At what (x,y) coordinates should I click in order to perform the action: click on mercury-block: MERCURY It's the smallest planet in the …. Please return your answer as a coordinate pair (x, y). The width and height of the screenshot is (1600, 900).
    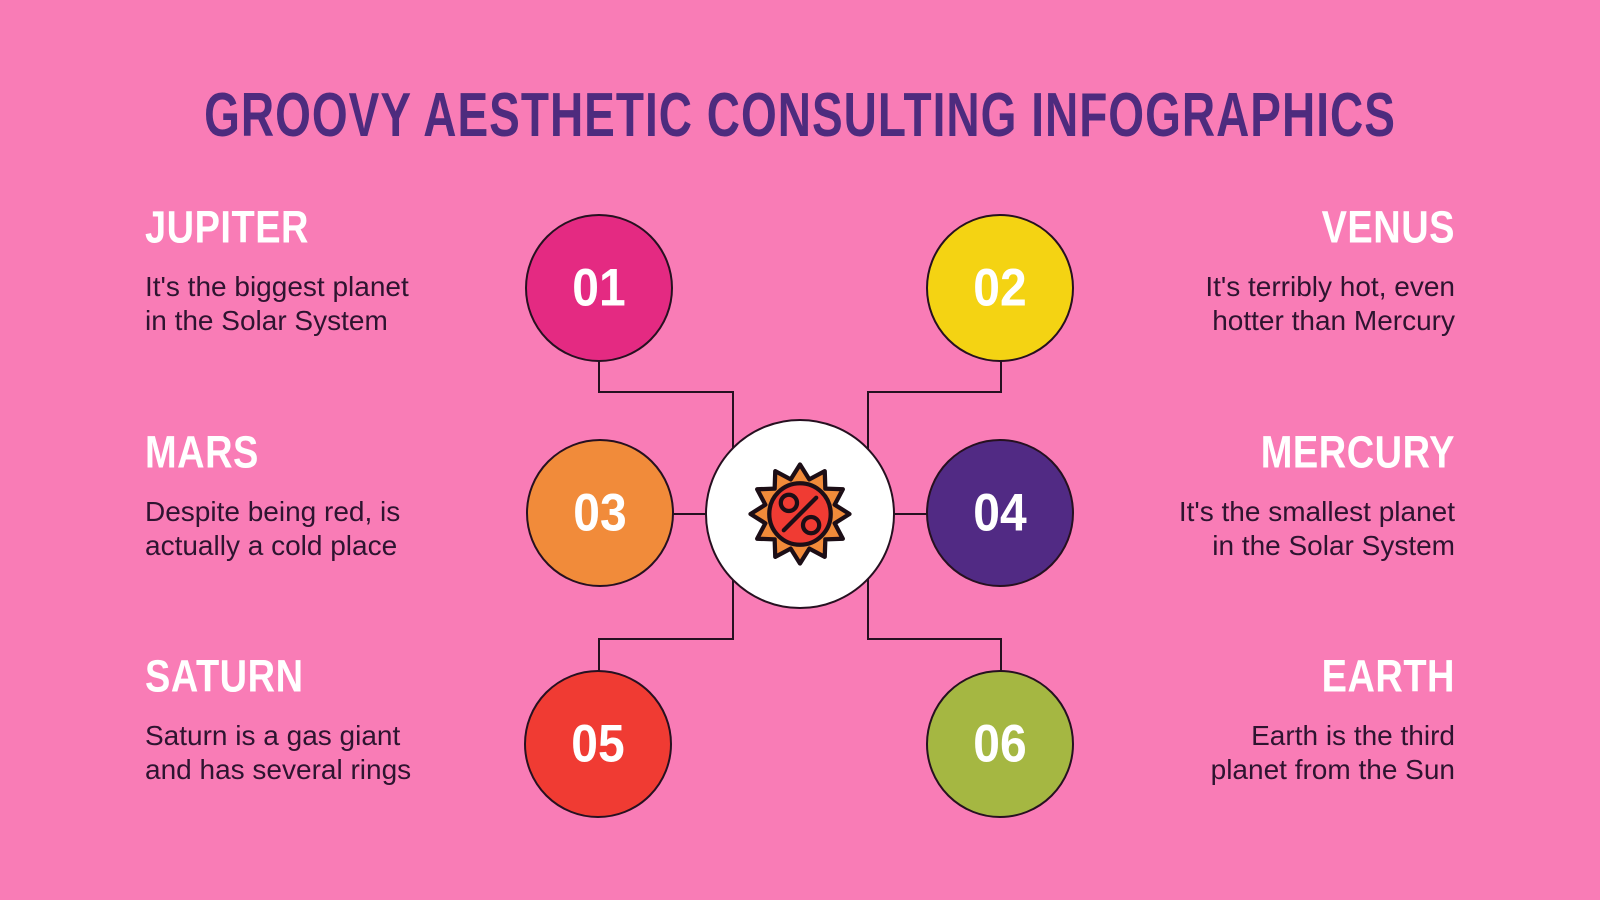
    Looking at the image, I should click on (1265, 495).